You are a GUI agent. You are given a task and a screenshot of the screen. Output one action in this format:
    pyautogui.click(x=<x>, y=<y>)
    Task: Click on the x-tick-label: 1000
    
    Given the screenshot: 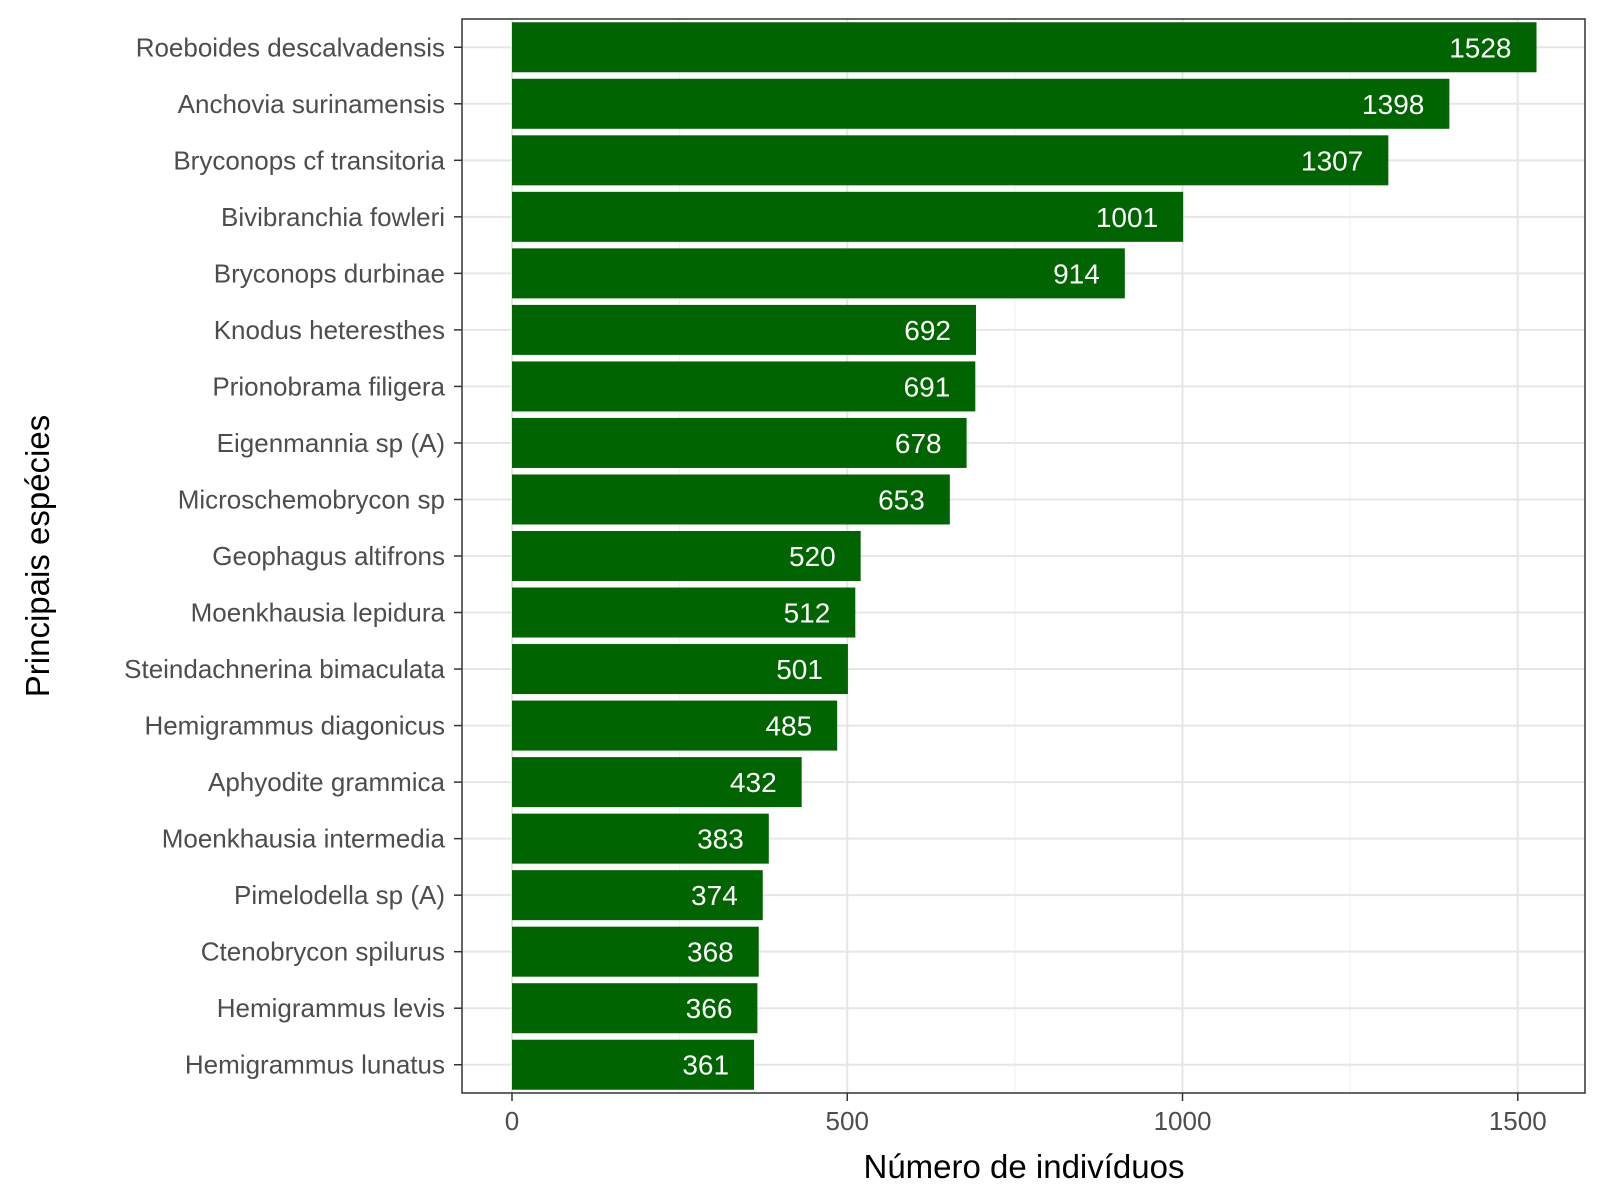 What is the action you would take?
    pyautogui.click(x=1183, y=1121)
    